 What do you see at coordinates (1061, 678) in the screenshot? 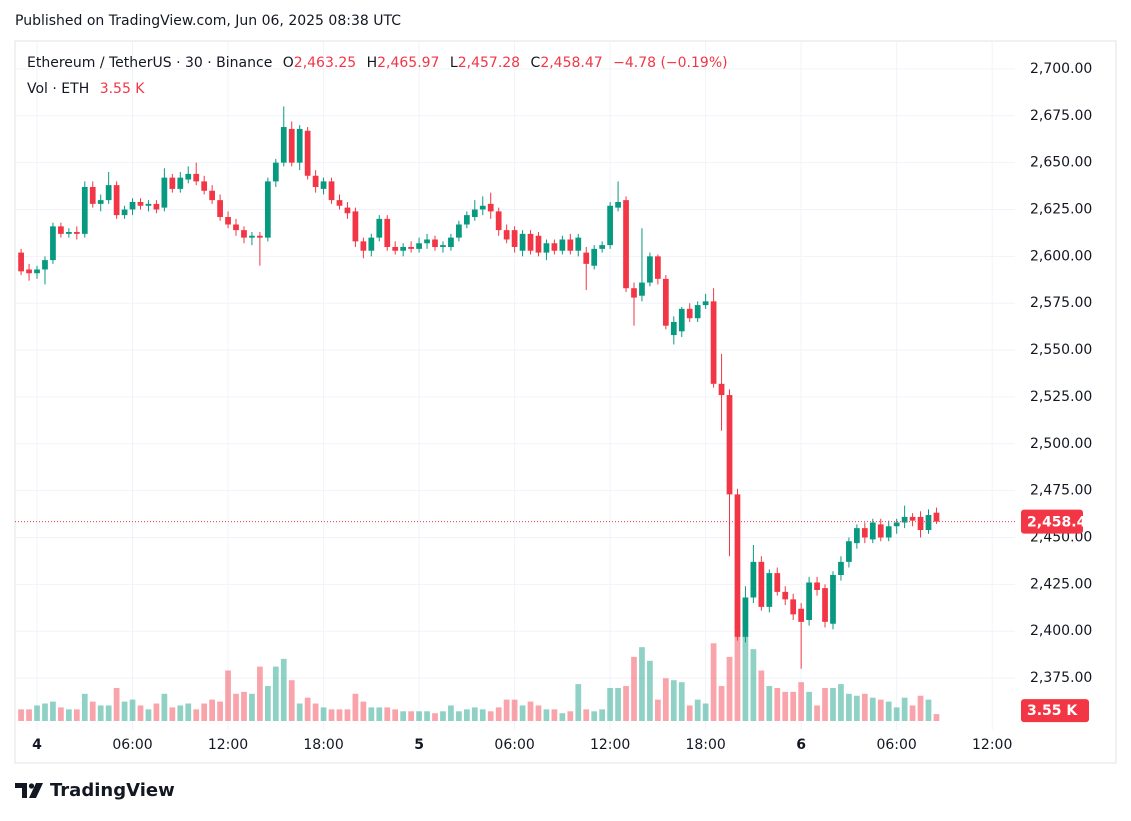
I see `y-tick-label: 2,375.00` at bounding box center [1061, 678].